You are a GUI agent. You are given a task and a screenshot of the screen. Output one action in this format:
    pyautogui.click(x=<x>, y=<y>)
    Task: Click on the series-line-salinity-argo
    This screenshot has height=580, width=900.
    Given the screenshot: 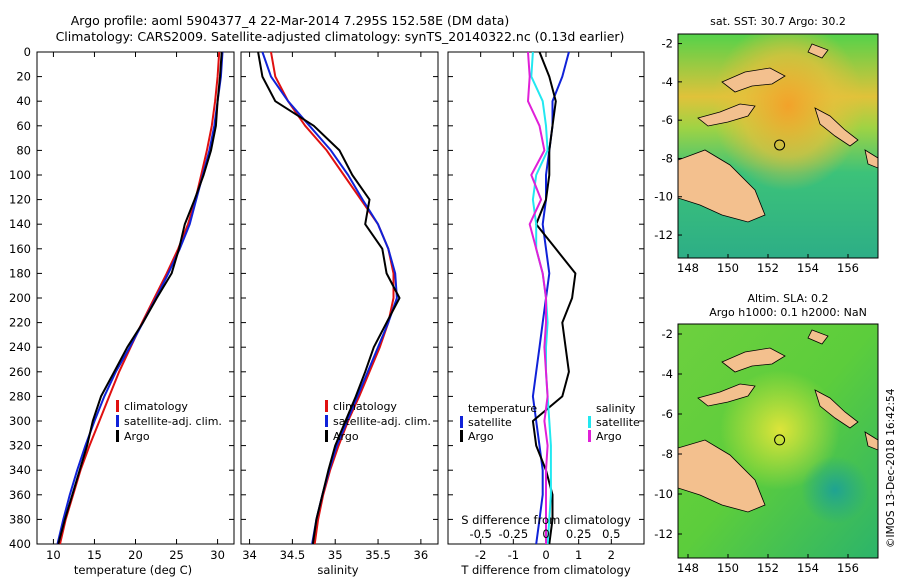 What is the action you would take?
    pyautogui.click(x=538, y=297)
    